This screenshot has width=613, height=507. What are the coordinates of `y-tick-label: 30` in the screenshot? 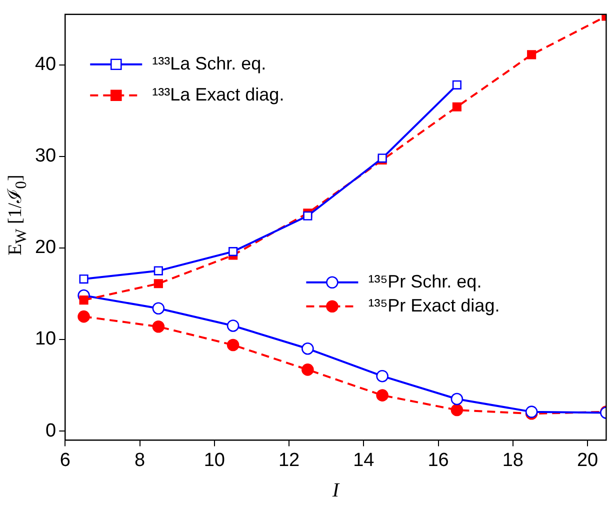 It's located at (45, 156).